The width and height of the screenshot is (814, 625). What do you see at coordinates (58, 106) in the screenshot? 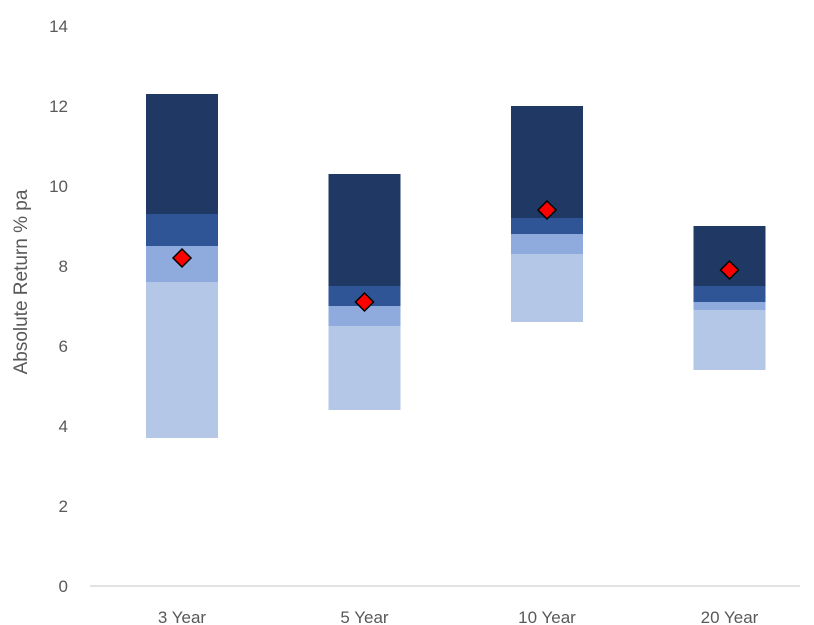
I see `y-tick-label: 12` at bounding box center [58, 106].